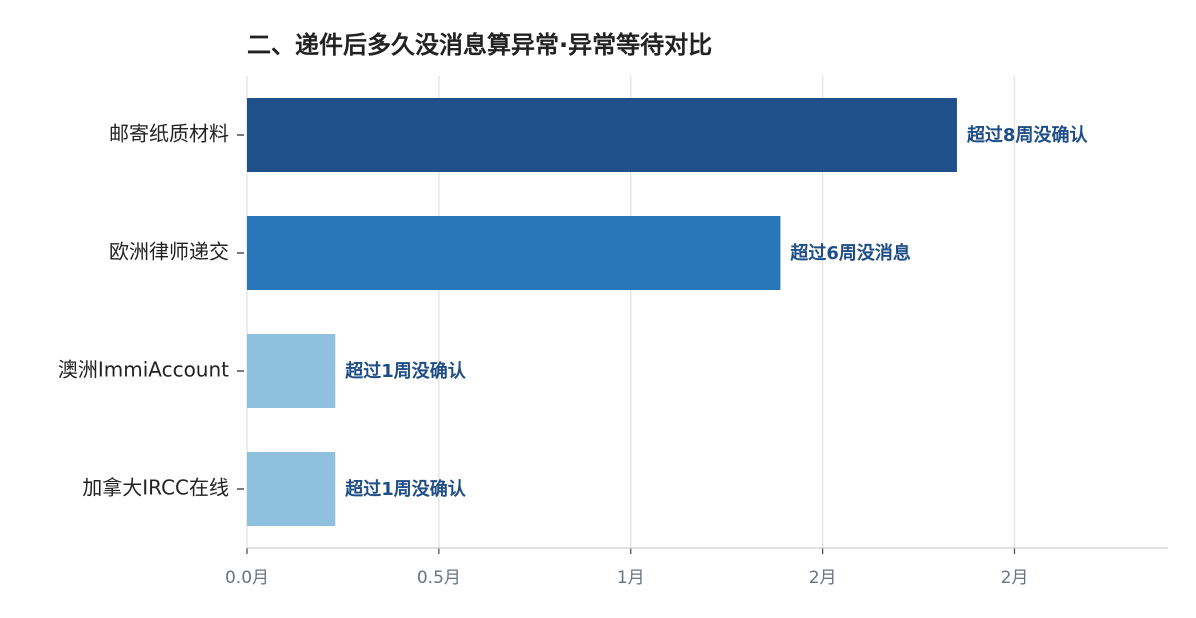 Image resolution: width=1196 pixels, height=618 pixels. Describe the element at coordinates (631, 578) in the screenshot. I see `x-tick-label: 1月` at that location.